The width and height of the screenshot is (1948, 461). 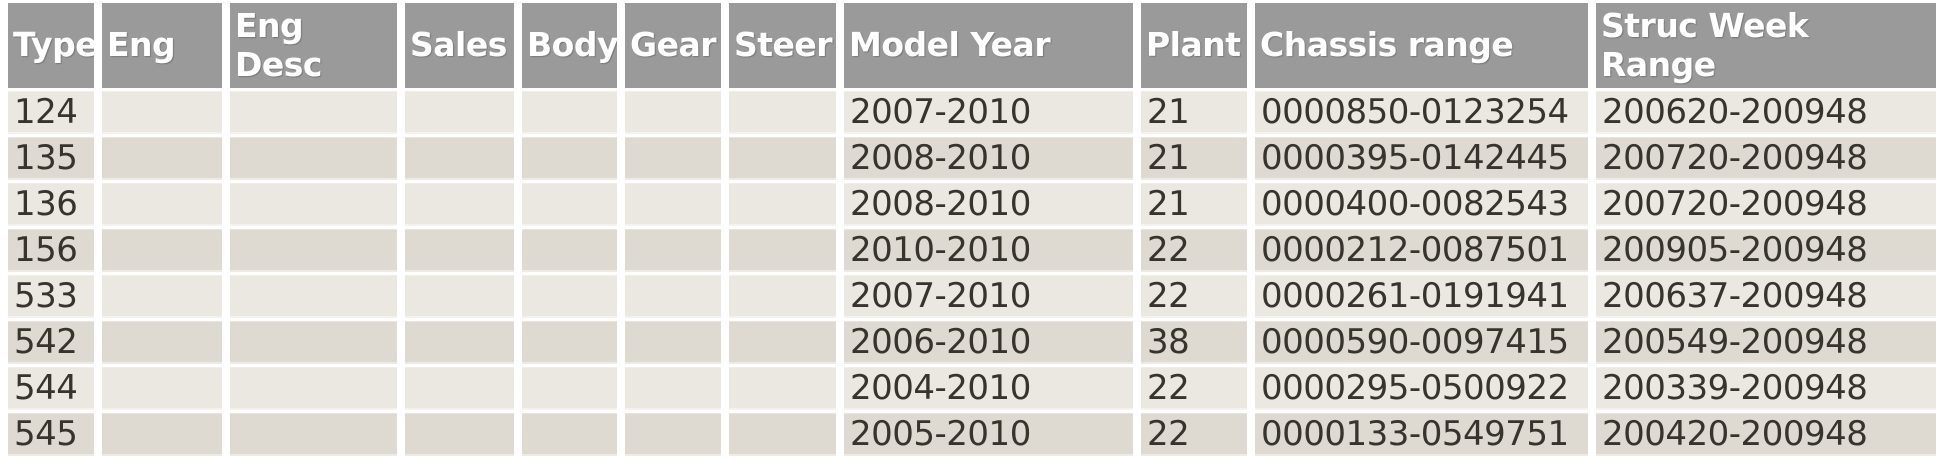 What do you see at coordinates (51, 388) in the screenshot?
I see `cell-type: 544` at bounding box center [51, 388].